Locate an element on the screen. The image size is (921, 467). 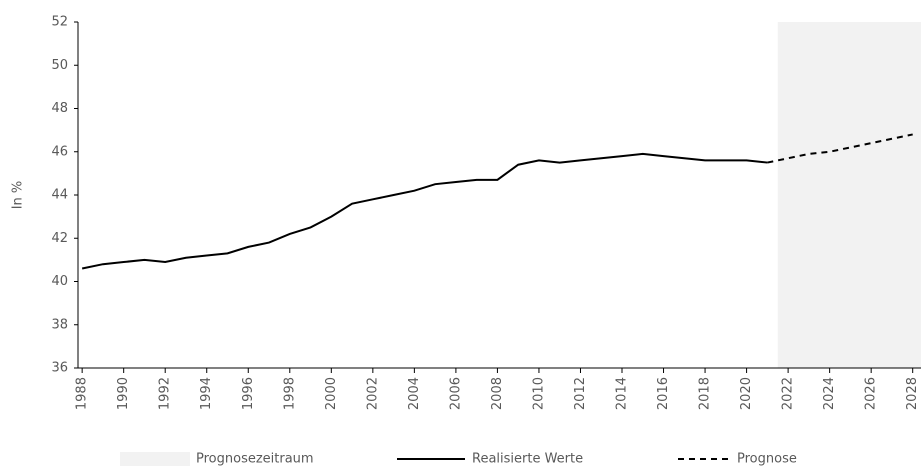
x-tick-label: 1994 is located at coordinates (206, 393).